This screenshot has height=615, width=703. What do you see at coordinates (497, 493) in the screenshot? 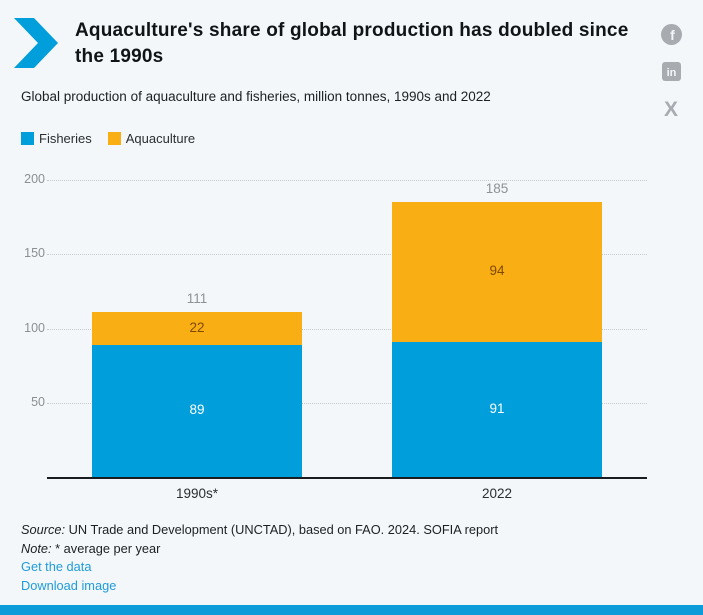
I see `x-axis-label-2022: 2022` at bounding box center [497, 493].